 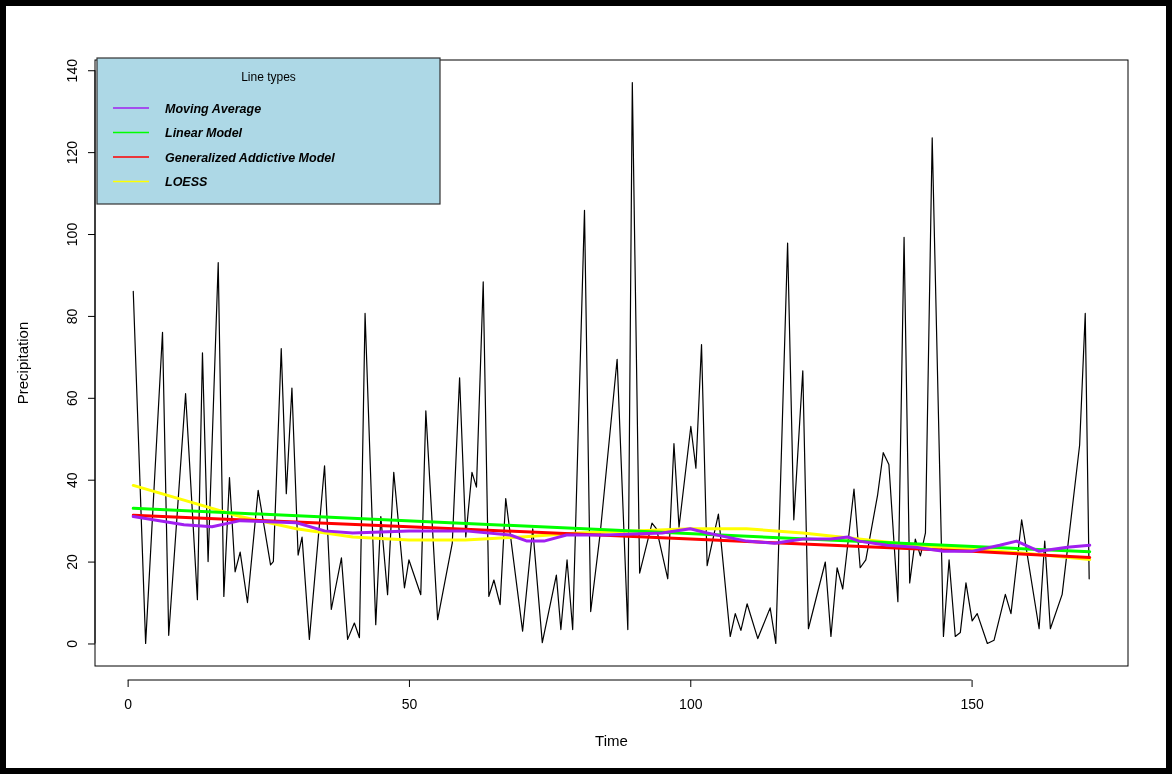 What do you see at coordinates (22, 363) in the screenshot?
I see `y-axis-title: Precipitation` at bounding box center [22, 363].